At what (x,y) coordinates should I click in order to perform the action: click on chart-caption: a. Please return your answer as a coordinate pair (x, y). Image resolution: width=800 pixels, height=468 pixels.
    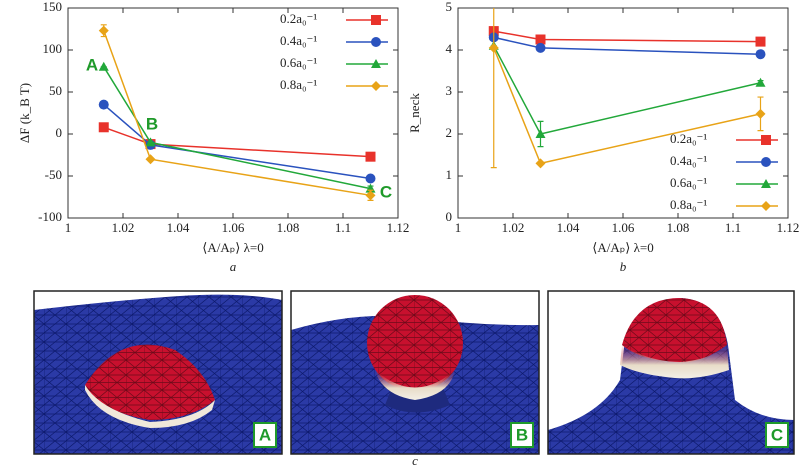
    Looking at the image, I should click on (233, 266).